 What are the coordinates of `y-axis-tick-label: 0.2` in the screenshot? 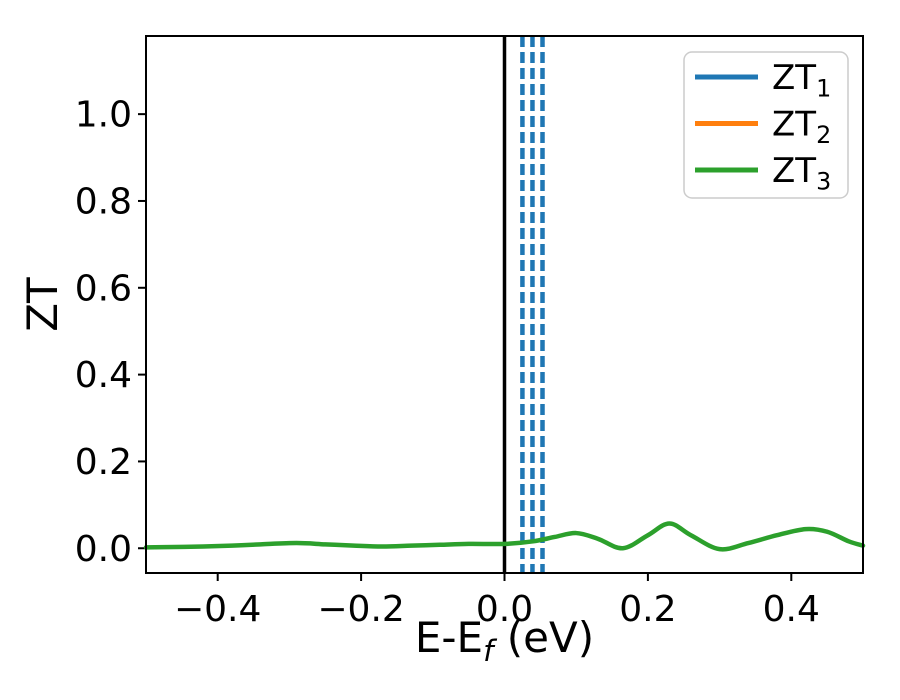 It's located at (103, 462).